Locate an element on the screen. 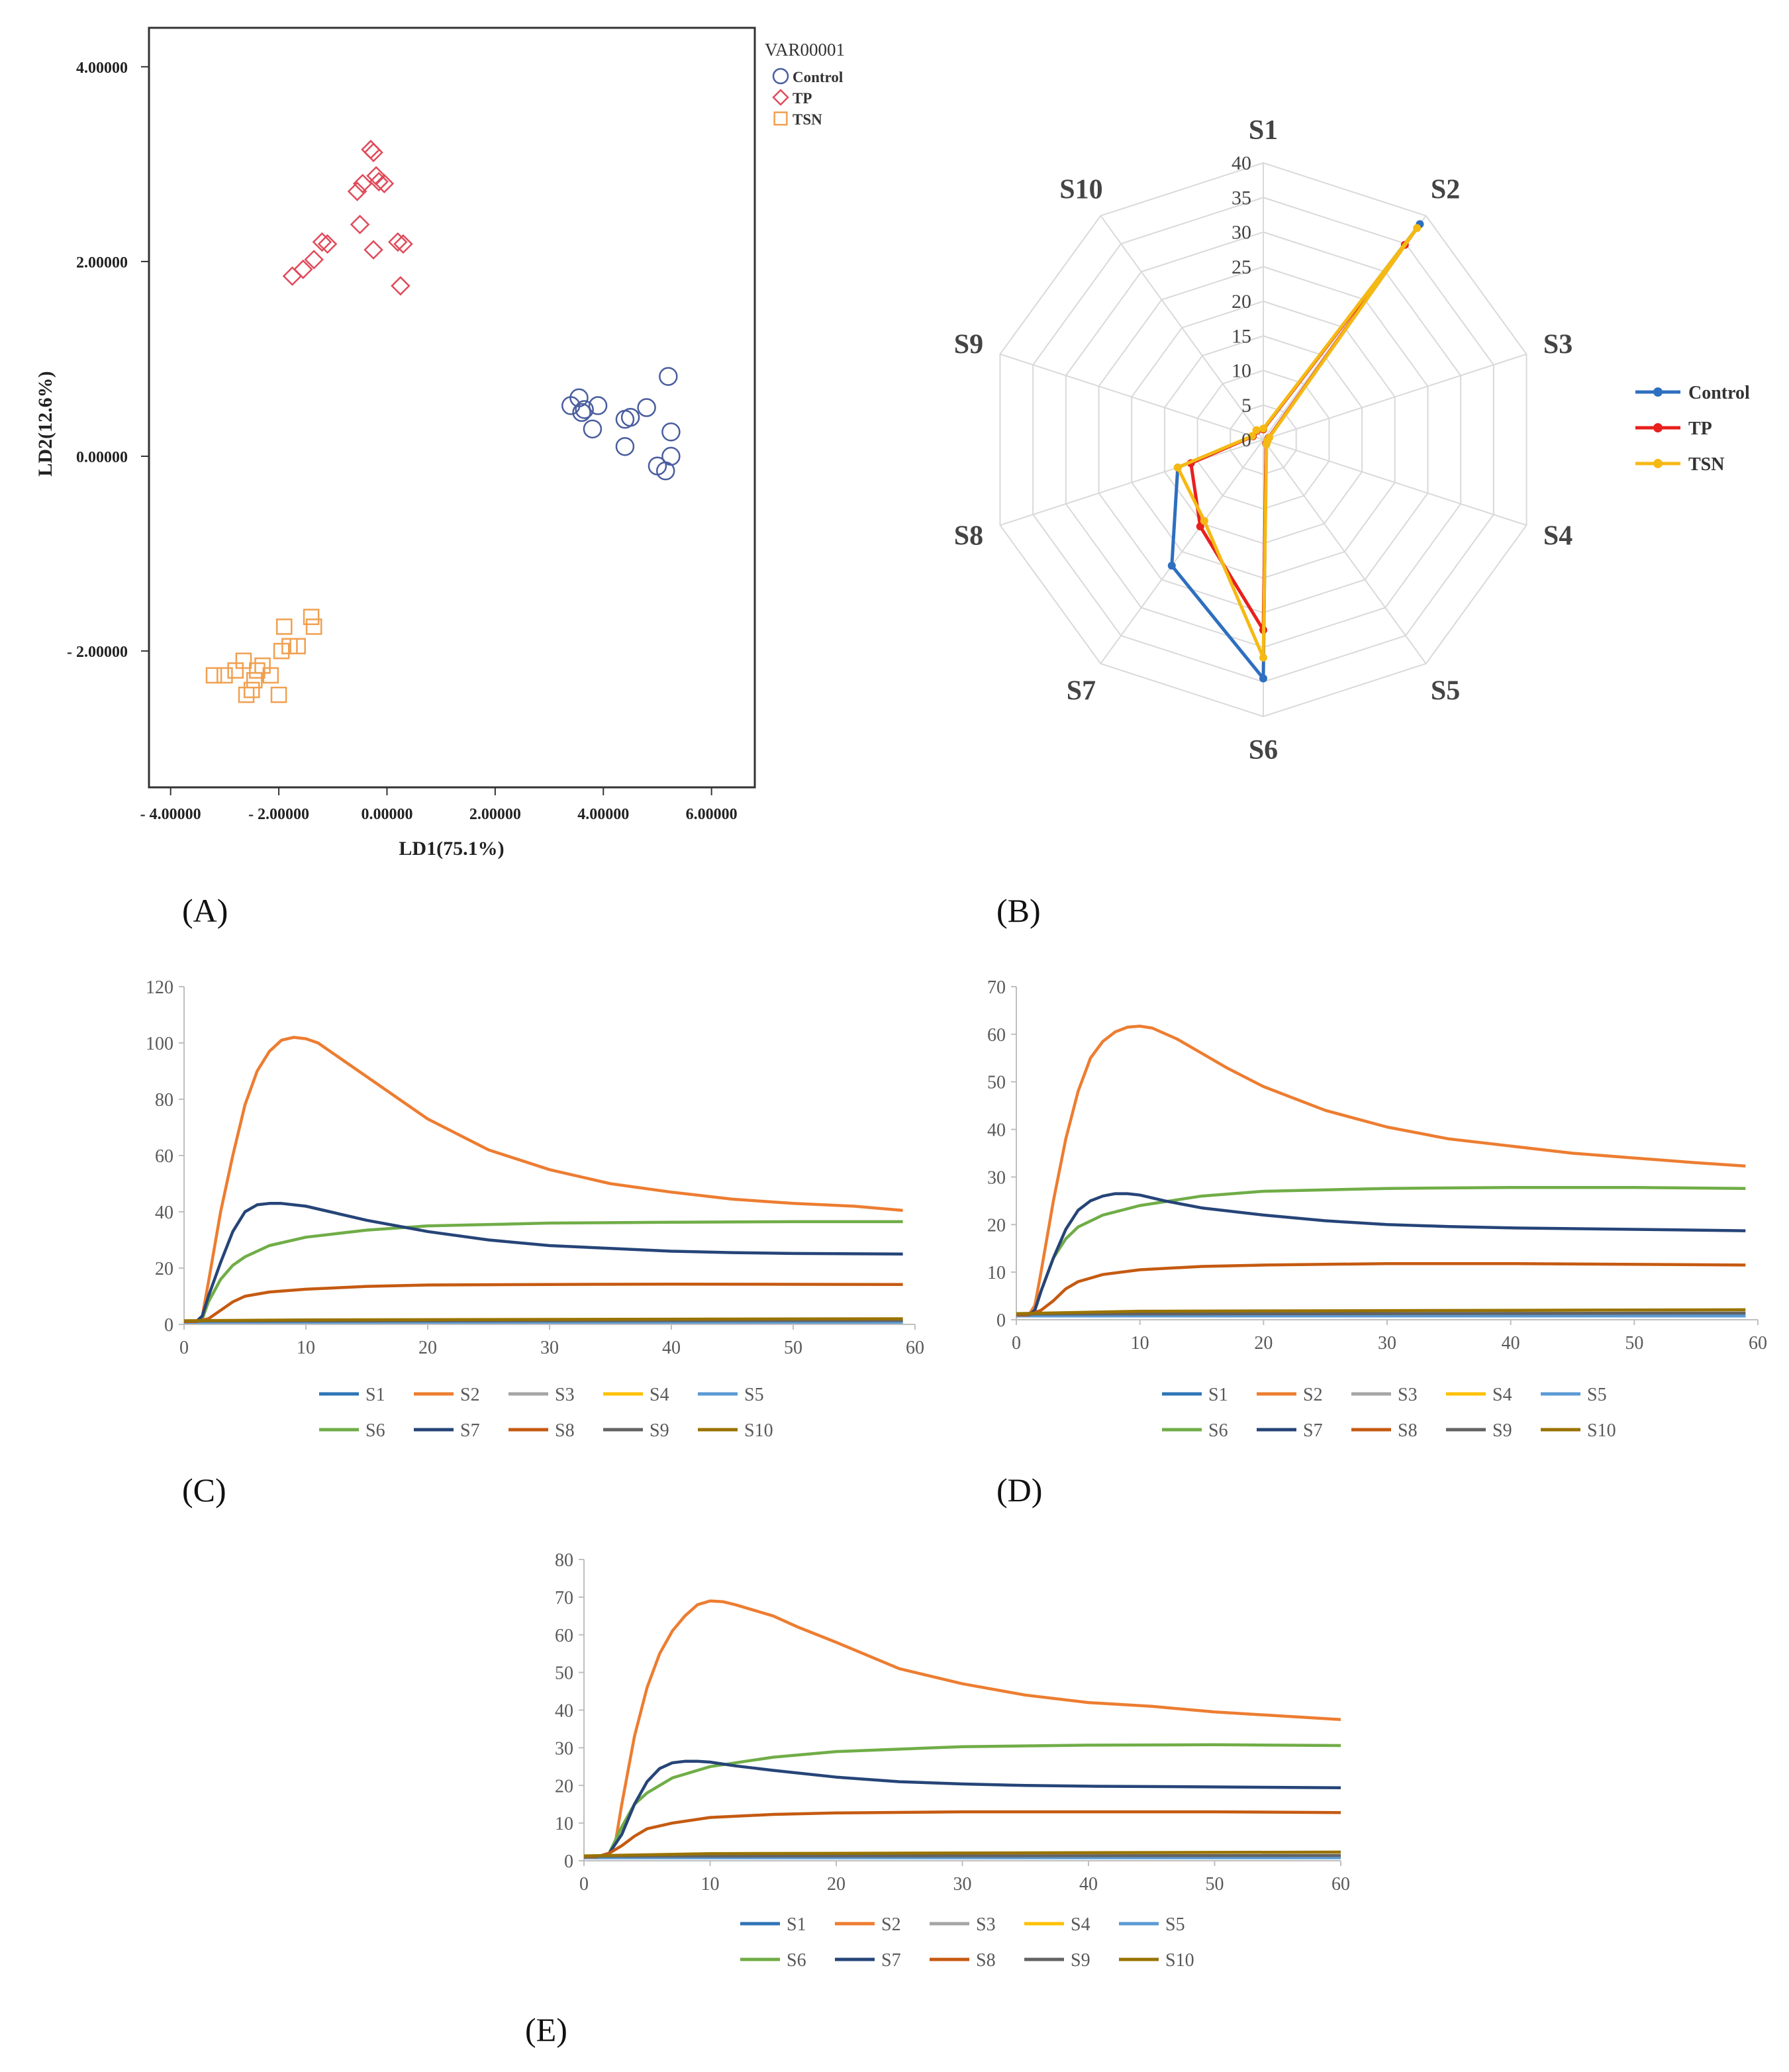  line-chart-x-tick-label: 60 is located at coordinates (1758, 1343).